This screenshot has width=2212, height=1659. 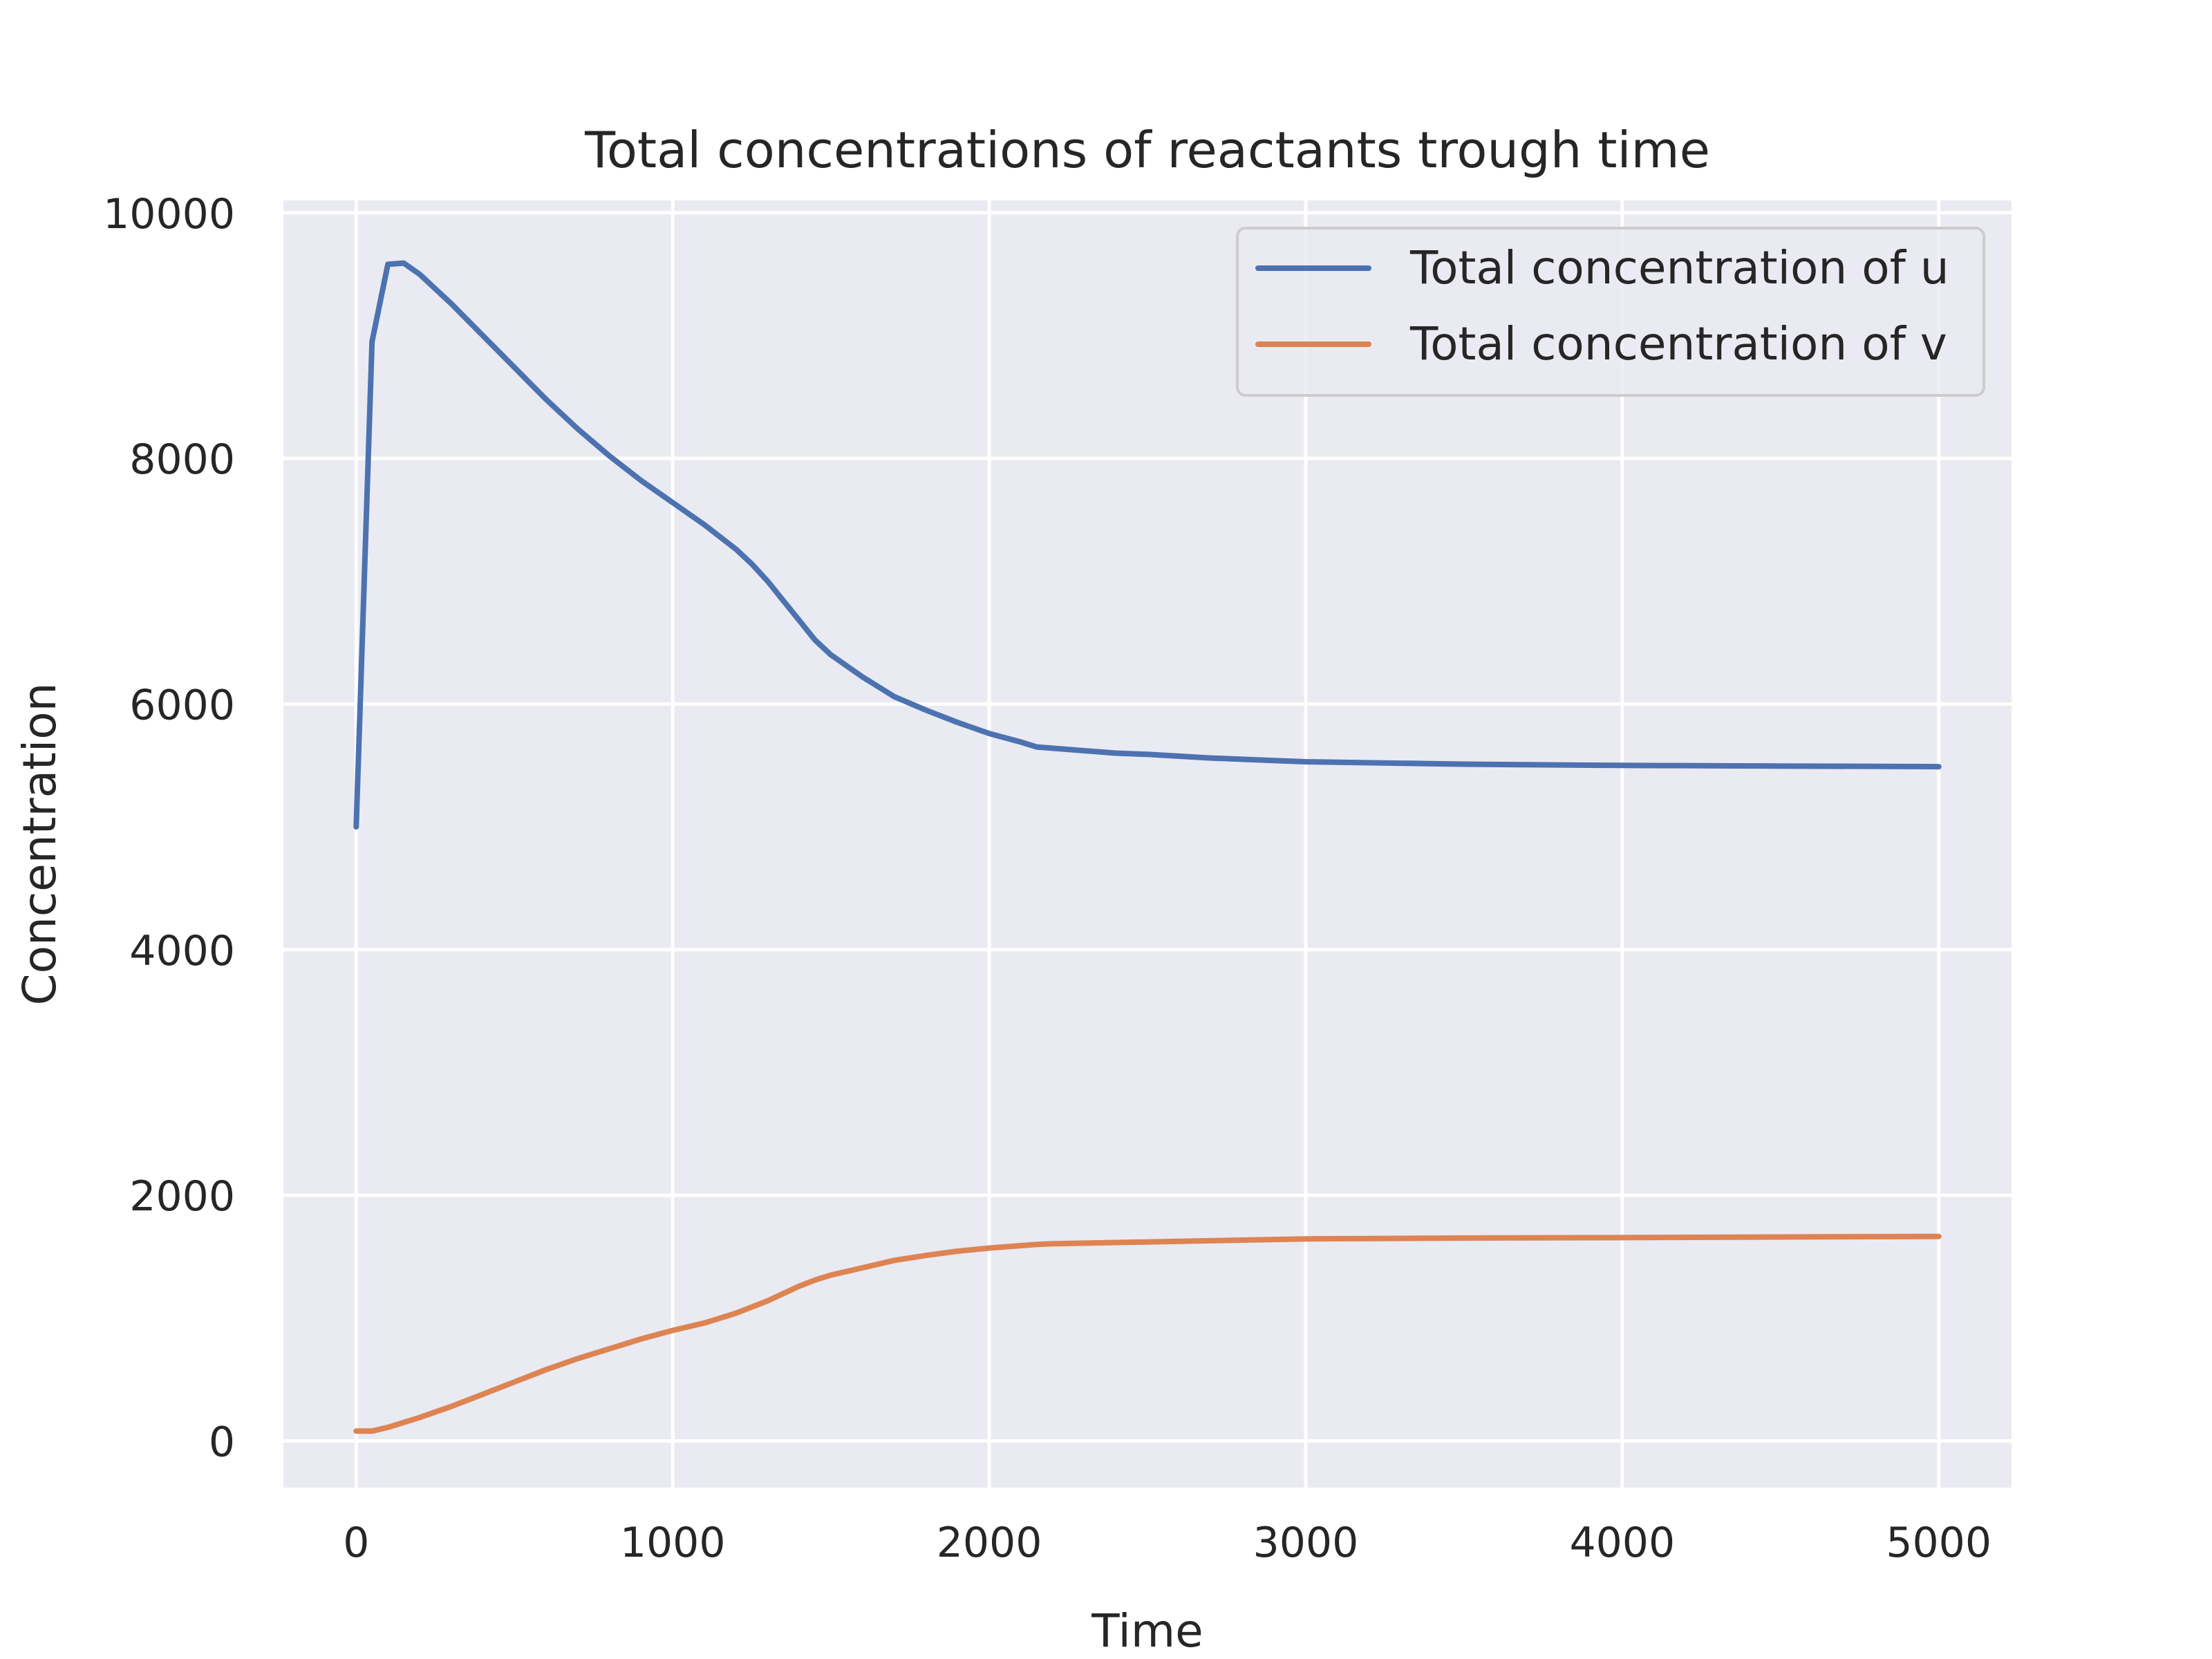 What do you see at coordinates (1622, 1543) in the screenshot?
I see `x-tick-label-4: 4000` at bounding box center [1622, 1543].